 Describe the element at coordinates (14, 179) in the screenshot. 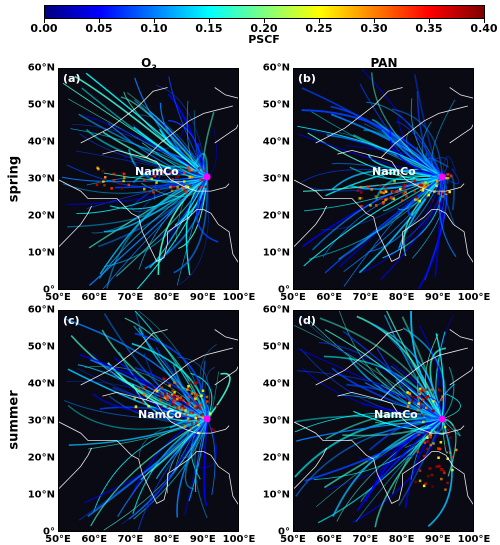

I see `row-title-spring: spring` at that location.